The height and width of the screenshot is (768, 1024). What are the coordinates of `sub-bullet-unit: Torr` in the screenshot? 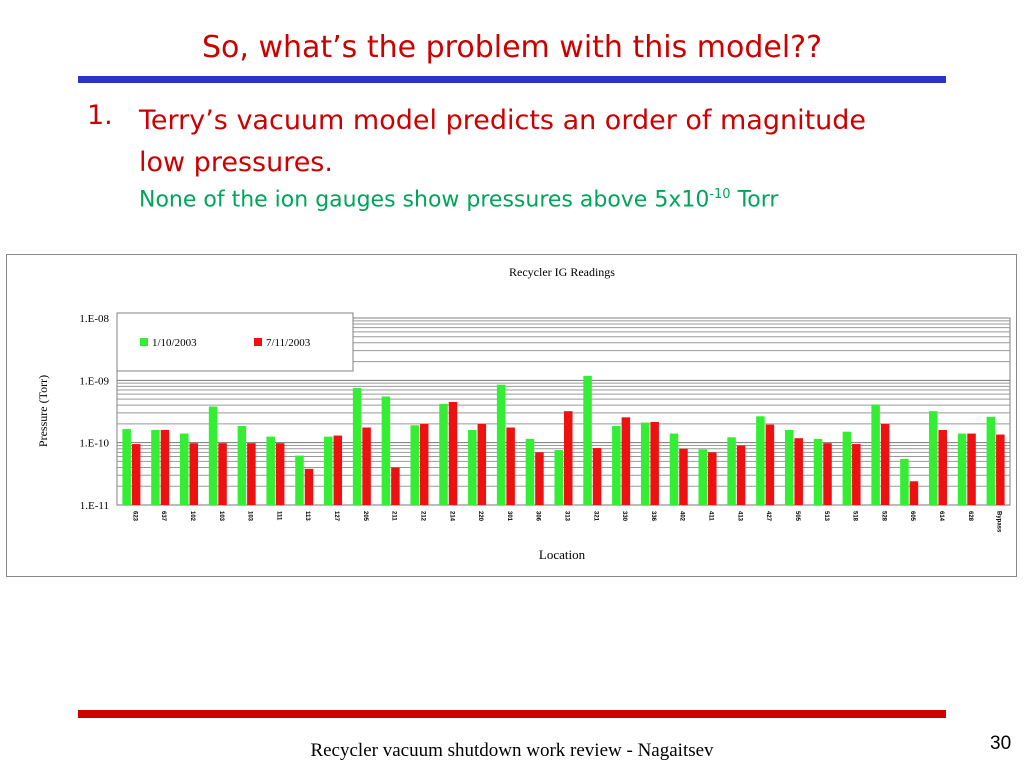 It's located at (754, 200).